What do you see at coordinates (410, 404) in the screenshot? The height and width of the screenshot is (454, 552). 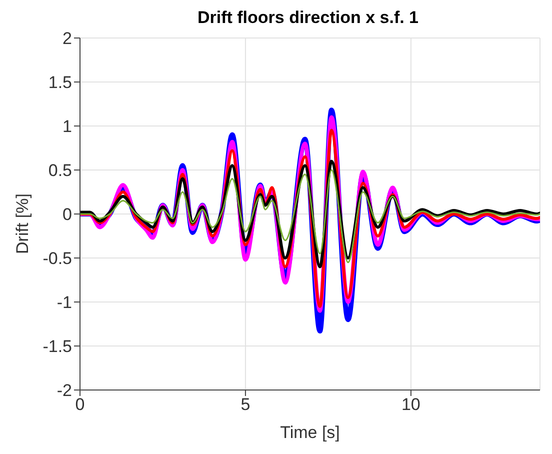 I see `x-tick-label: 10` at bounding box center [410, 404].